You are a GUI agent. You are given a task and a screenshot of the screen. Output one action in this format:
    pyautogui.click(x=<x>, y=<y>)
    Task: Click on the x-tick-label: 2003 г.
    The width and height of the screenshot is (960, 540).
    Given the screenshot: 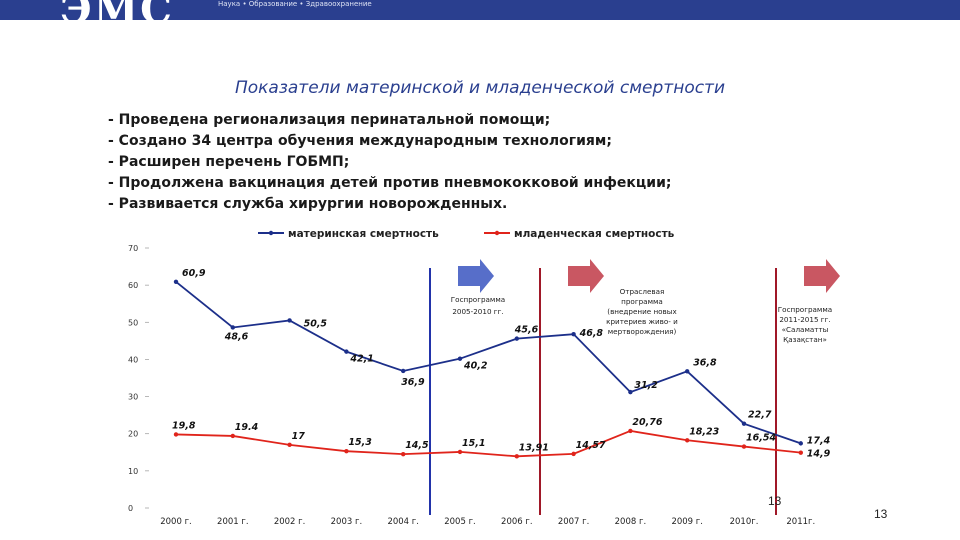 What is the action you would take?
    pyautogui.click(x=347, y=522)
    